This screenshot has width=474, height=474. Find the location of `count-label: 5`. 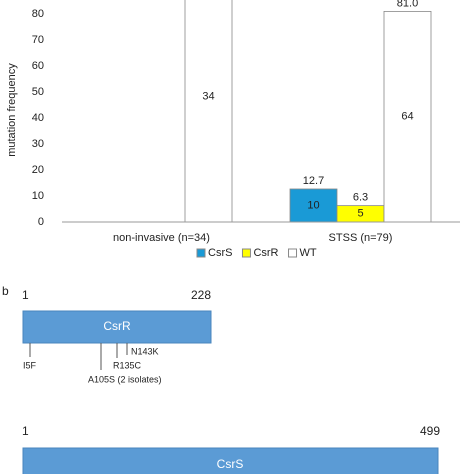

count-label: 5 is located at coordinates (360, 214).